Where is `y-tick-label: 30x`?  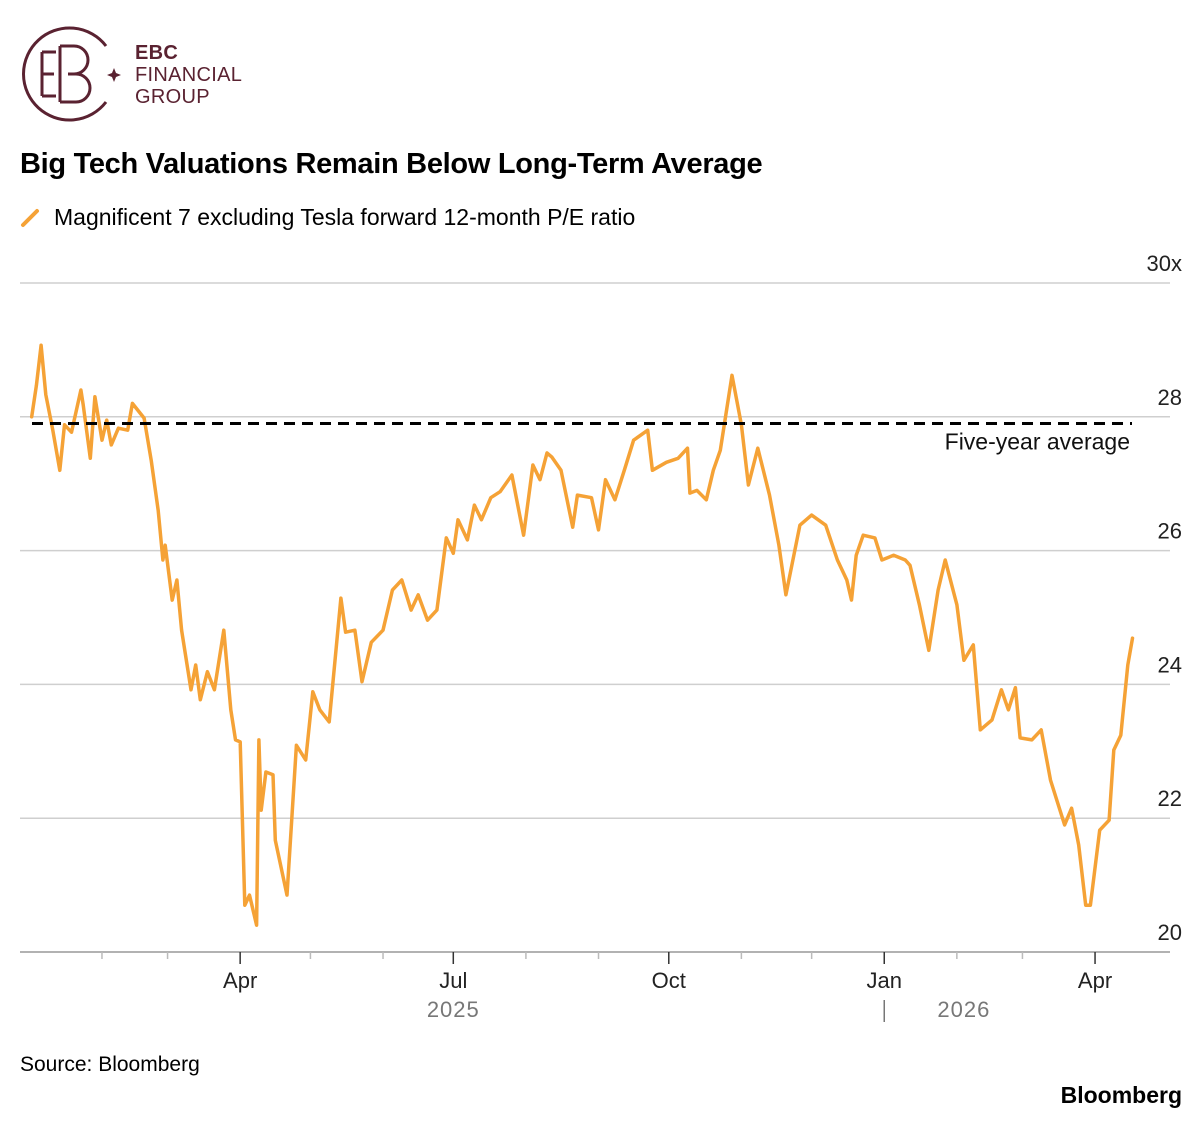 y-tick-label: 30x is located at coordinates (1164, 263).